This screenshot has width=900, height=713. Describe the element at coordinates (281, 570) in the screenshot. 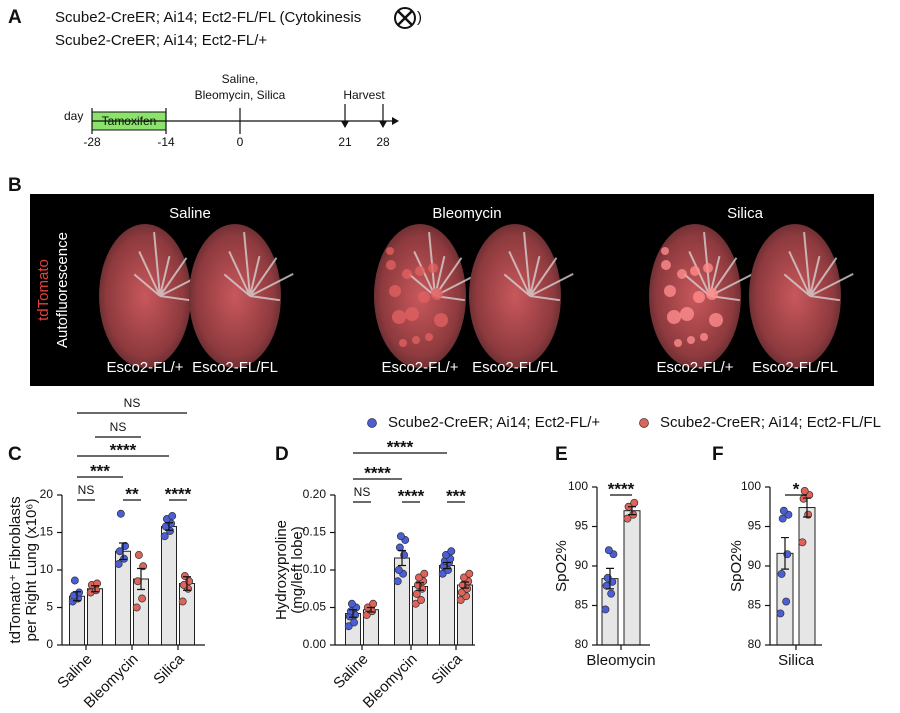

I see `y-axis-label: Hydroxyproline` at that location.